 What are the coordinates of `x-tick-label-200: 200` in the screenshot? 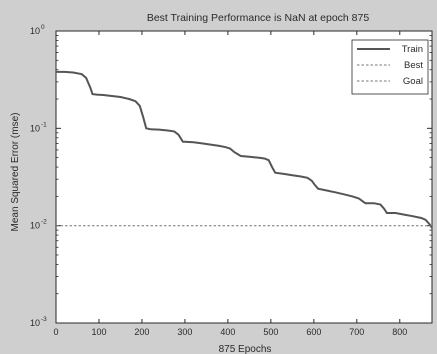 It's located at (141, 332).